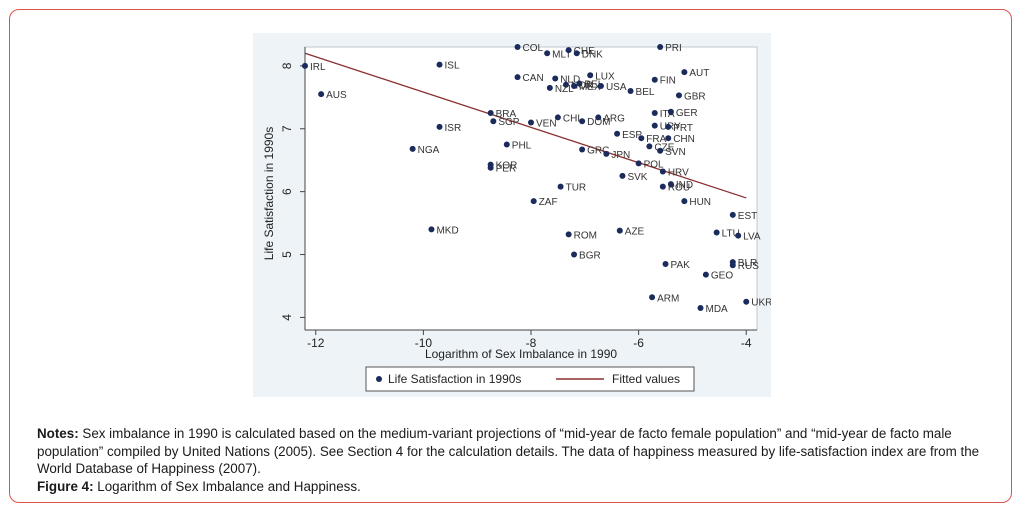 This screenshot has width=1031, height=513. I want to click on data-point-label: MKD, so click(447, 230).